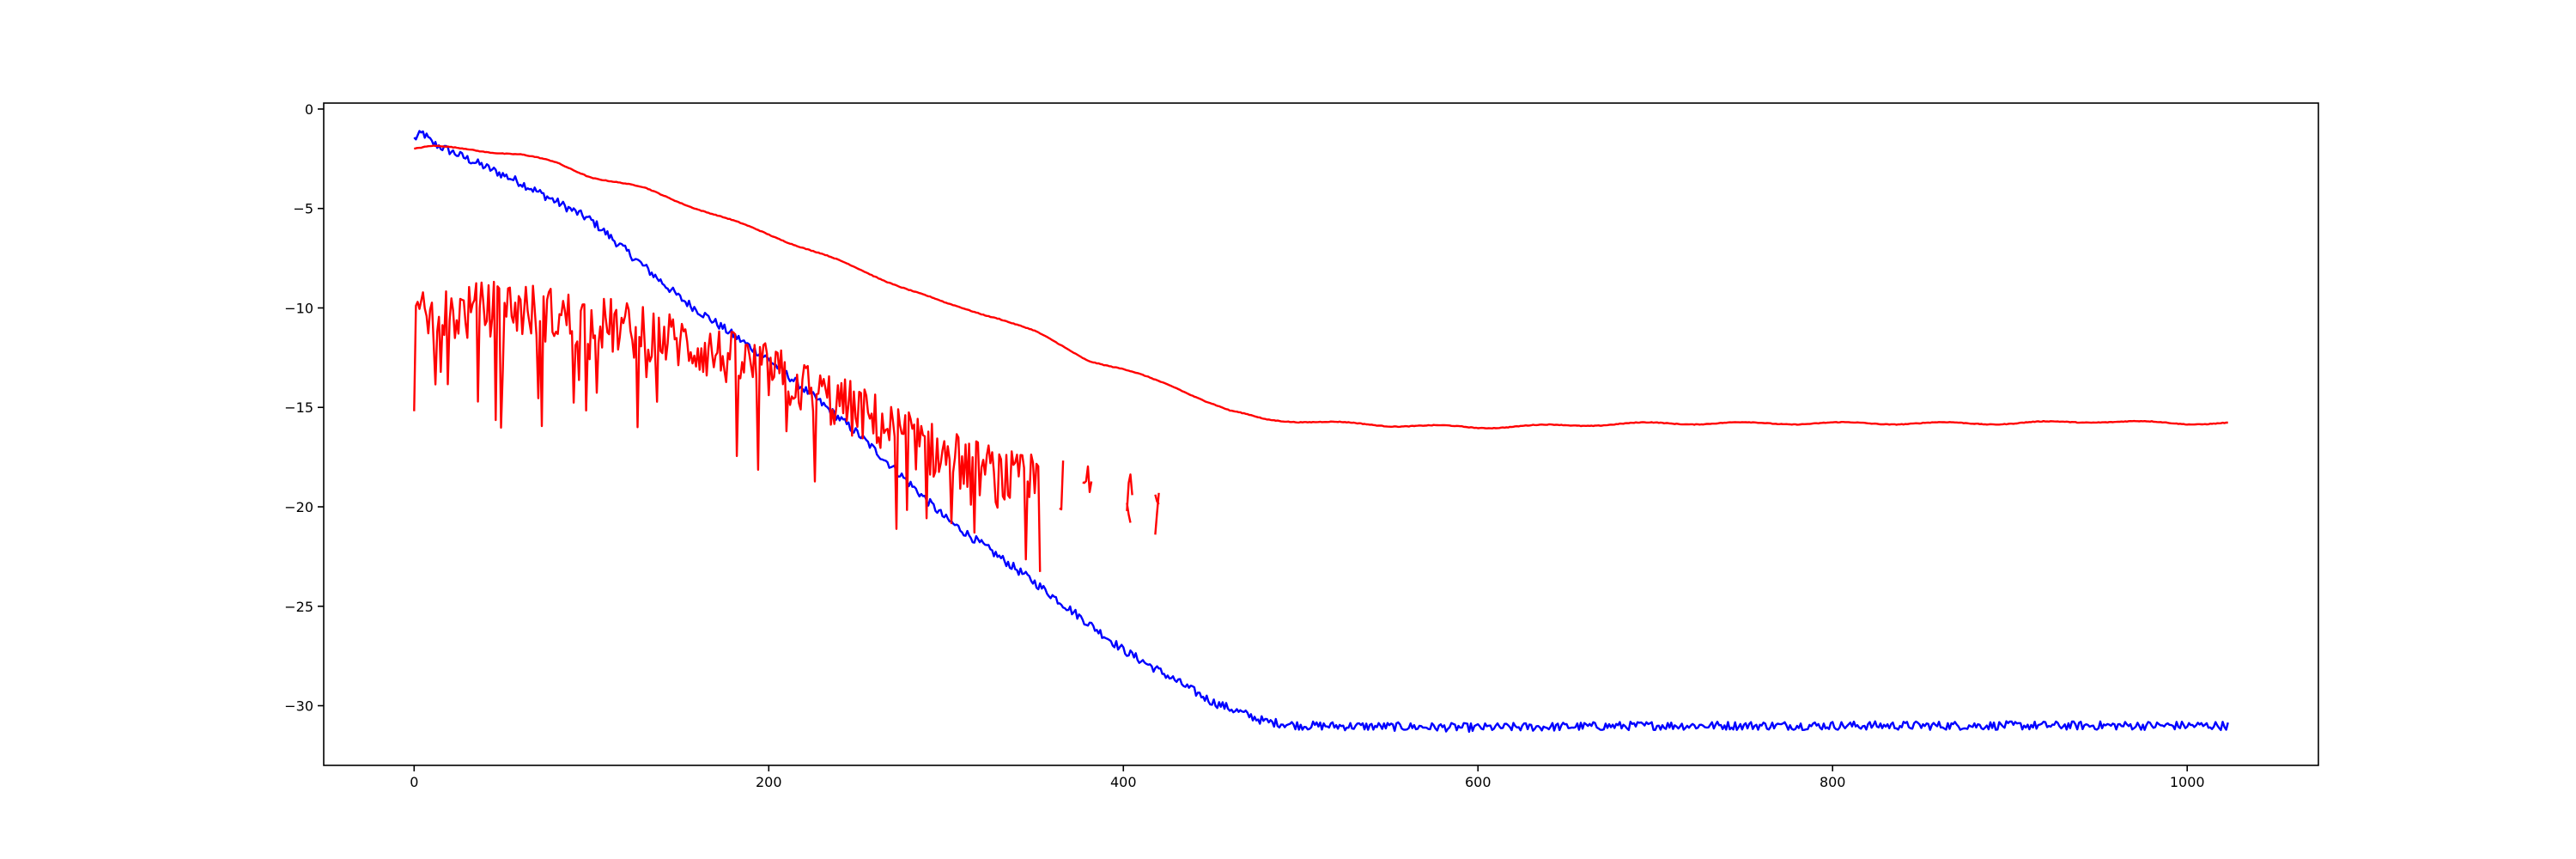 Image resolution: width=2576 pixels, height=859 pixels. Describe the element at coordinates (1478, 782) in the screenshot. I see `x-tick-label: 600` at that location.